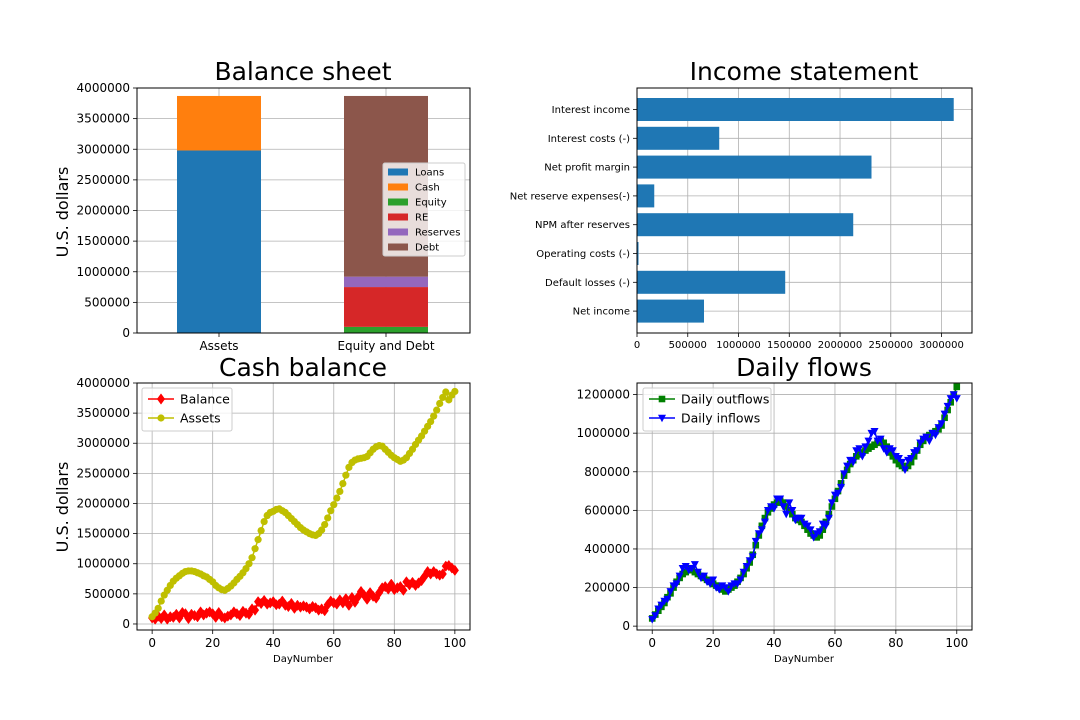  Describe the element at coordinates (637, 345) in the screenshot. I see `income-statement-xtick-0: 0` at that location.